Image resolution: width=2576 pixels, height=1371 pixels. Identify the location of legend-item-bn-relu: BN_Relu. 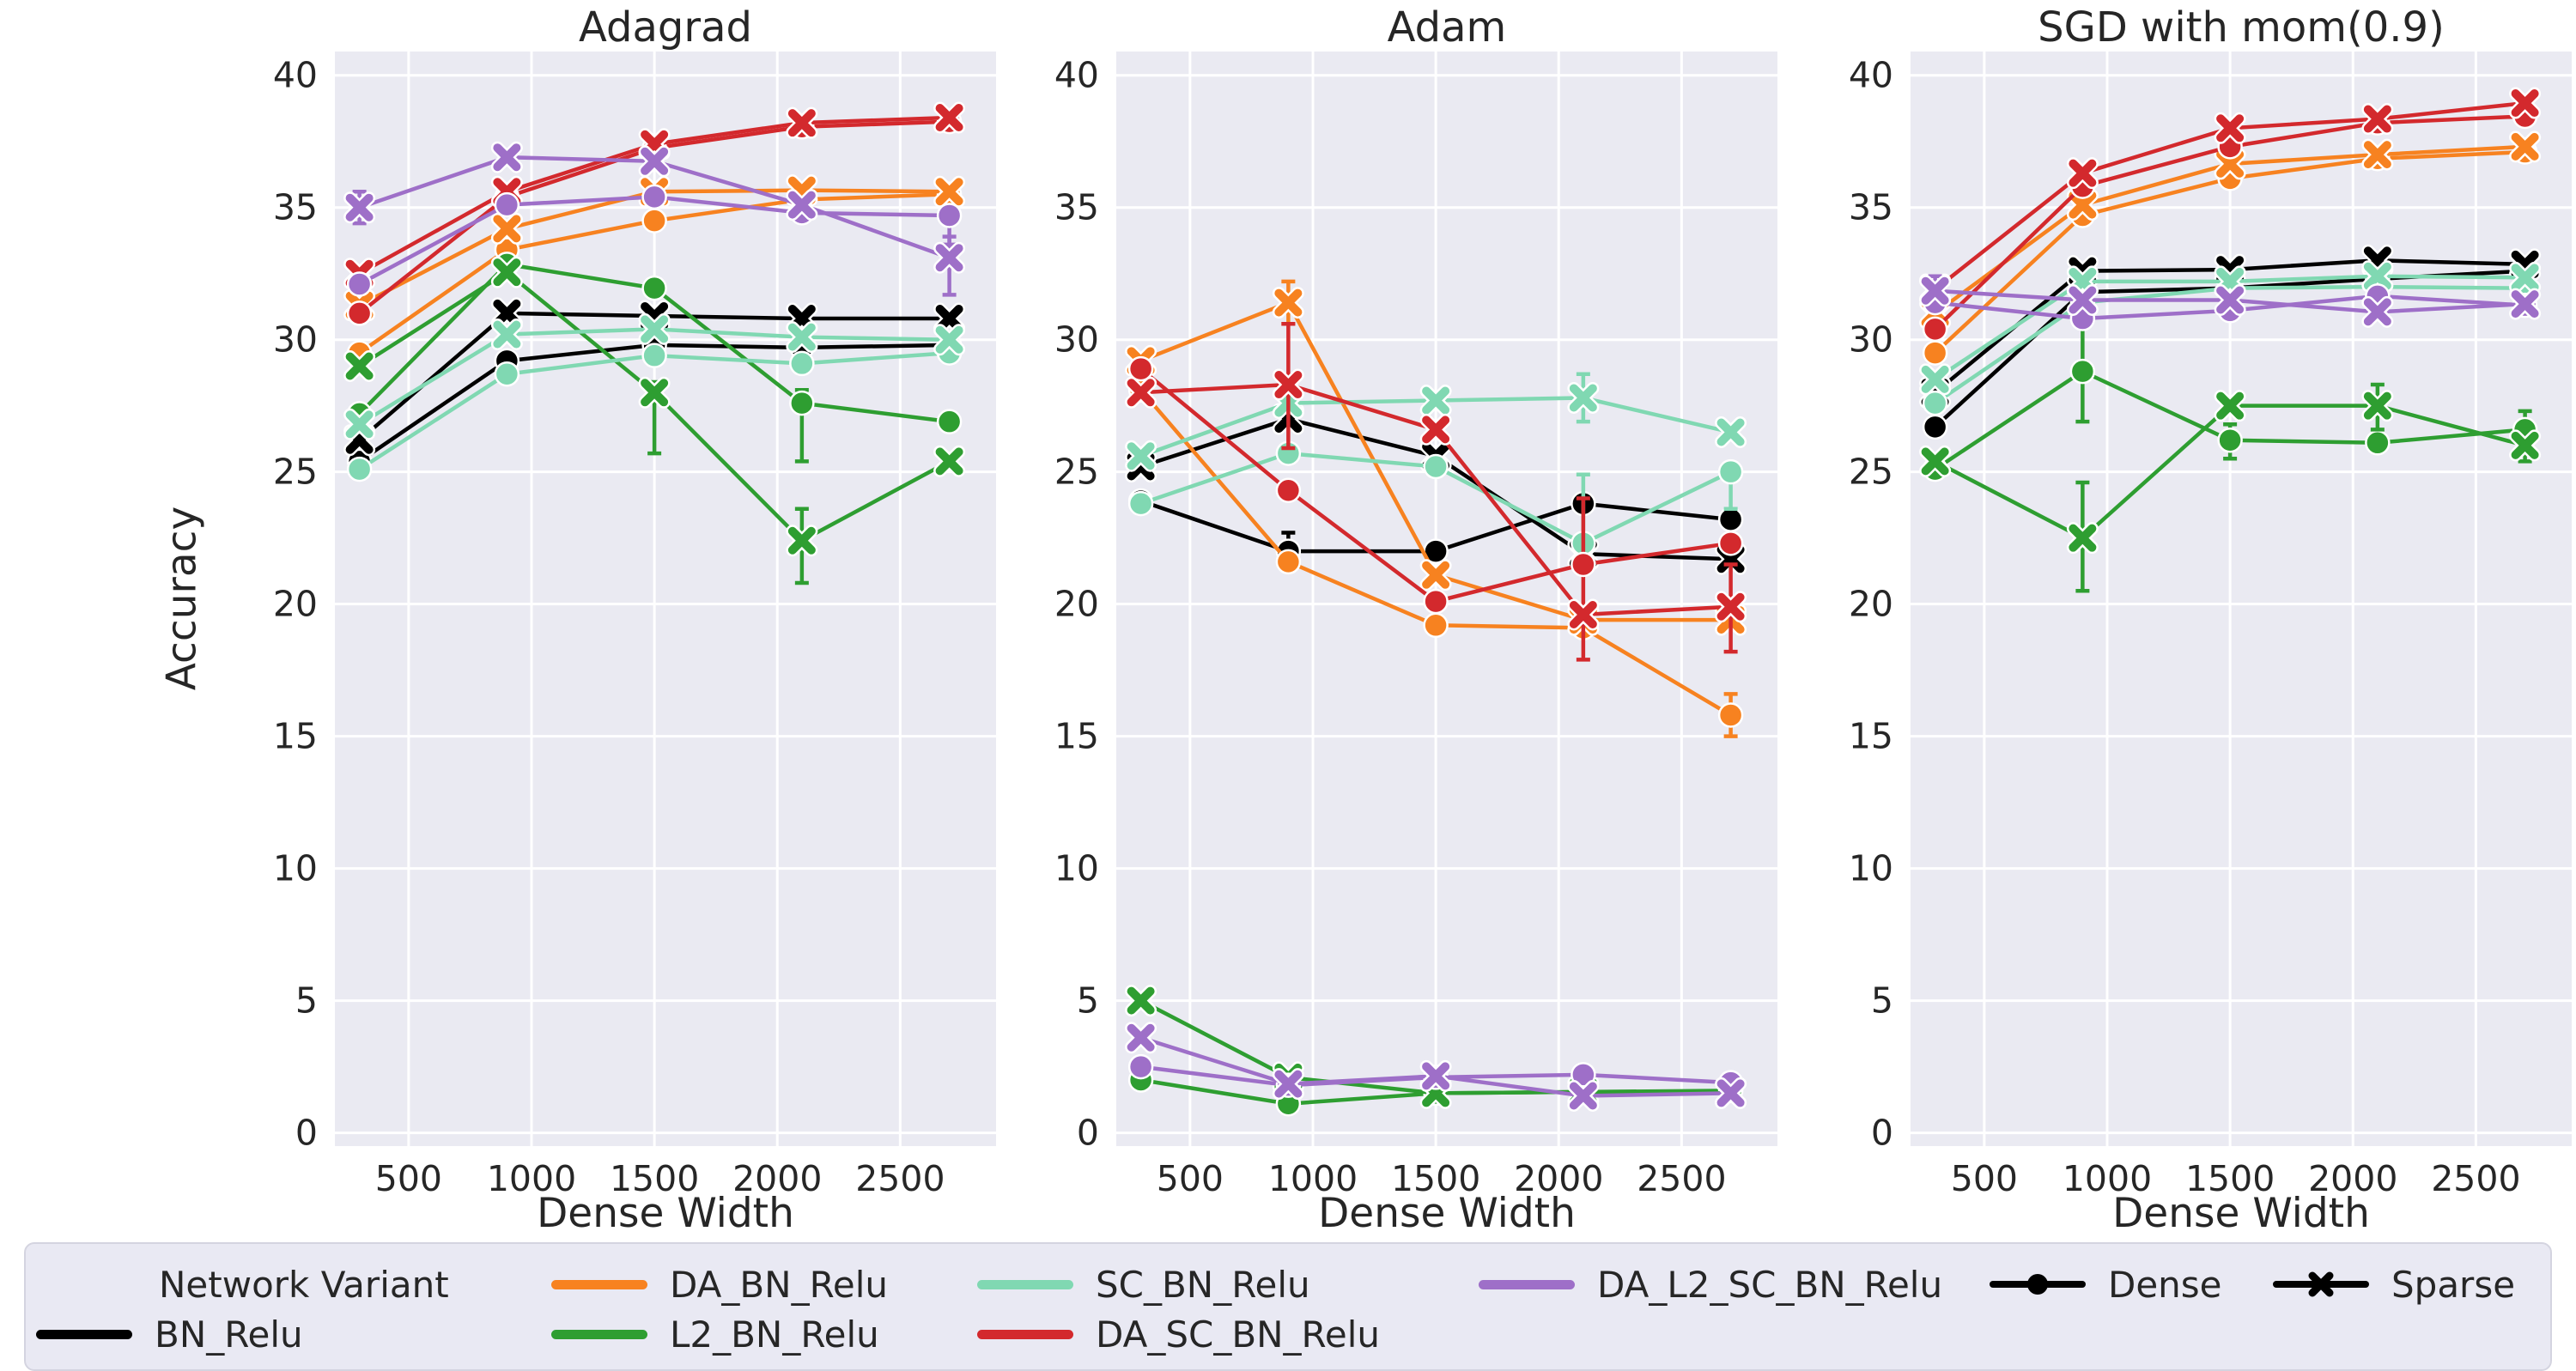
(170, 1334).